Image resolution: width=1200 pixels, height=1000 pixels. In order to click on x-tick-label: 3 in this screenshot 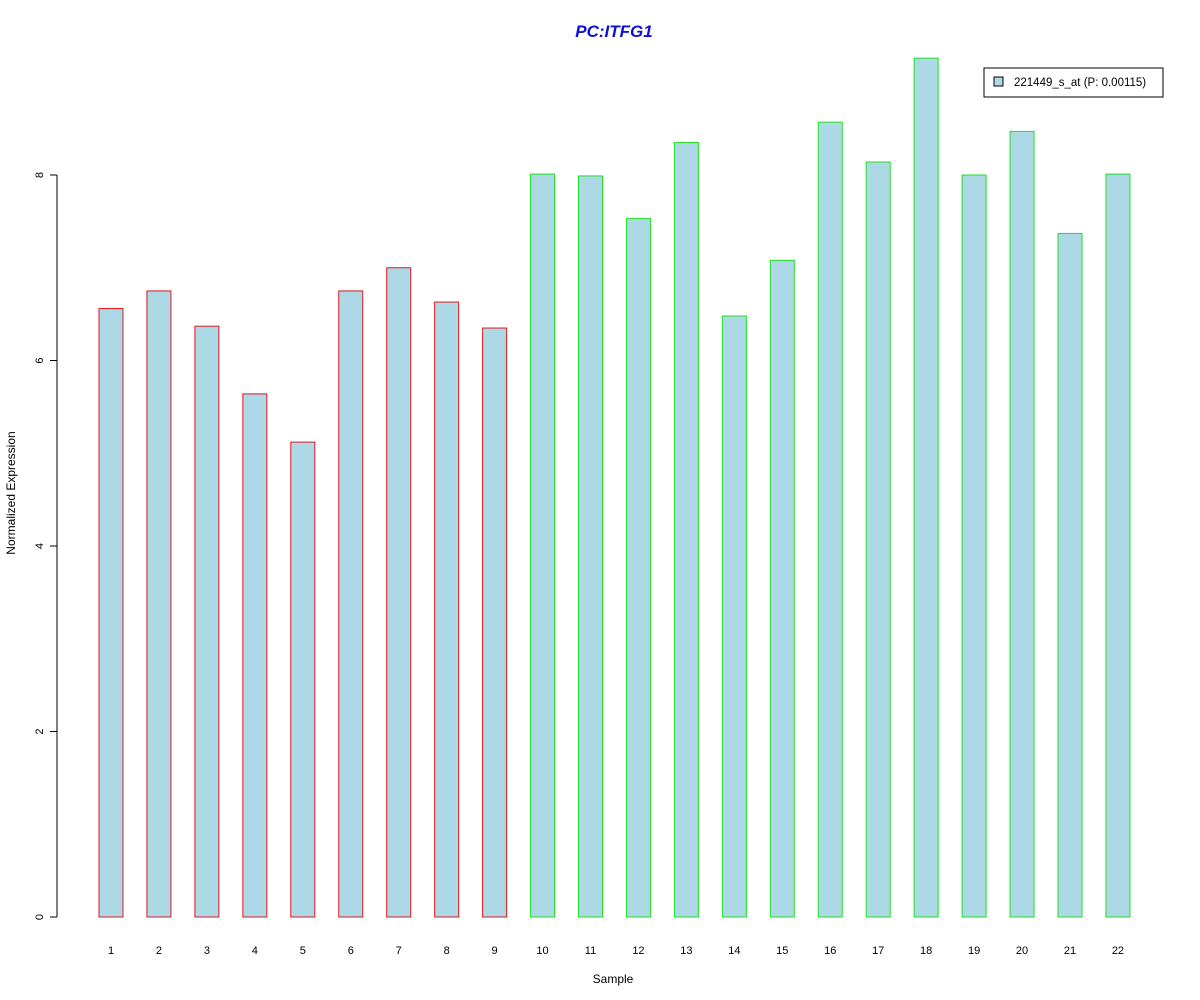, I will do `click(207, 951)`.